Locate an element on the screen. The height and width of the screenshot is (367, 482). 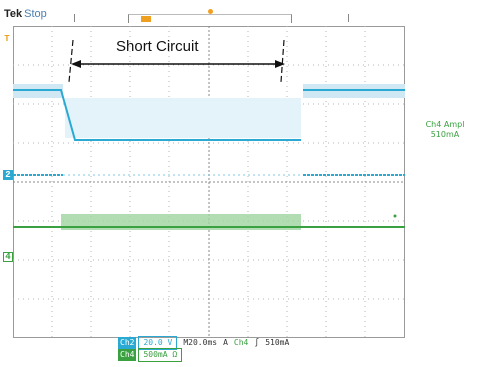
trigger-mode: A is located at coordinates (225, 342).